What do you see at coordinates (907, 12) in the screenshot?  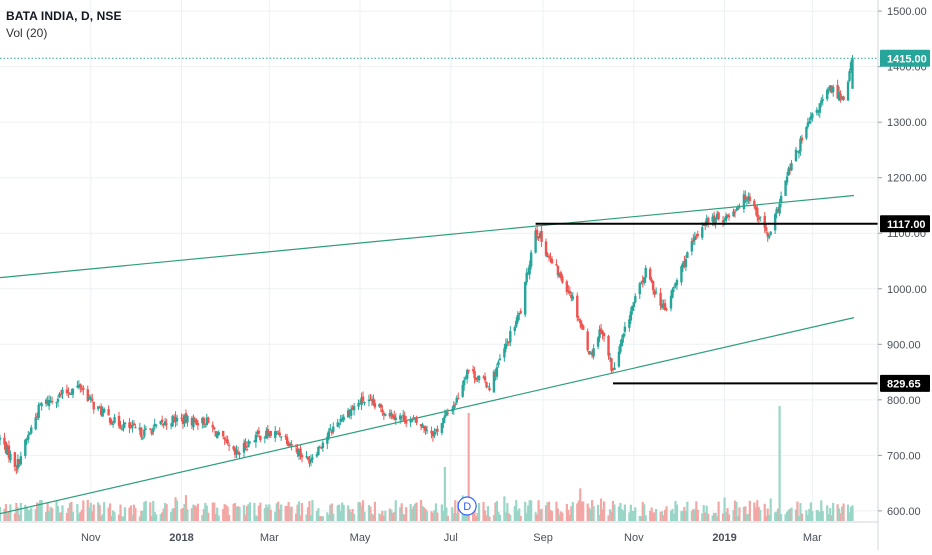 I see `y-tick-label: 1500.00` at bounding box center [907, 12].